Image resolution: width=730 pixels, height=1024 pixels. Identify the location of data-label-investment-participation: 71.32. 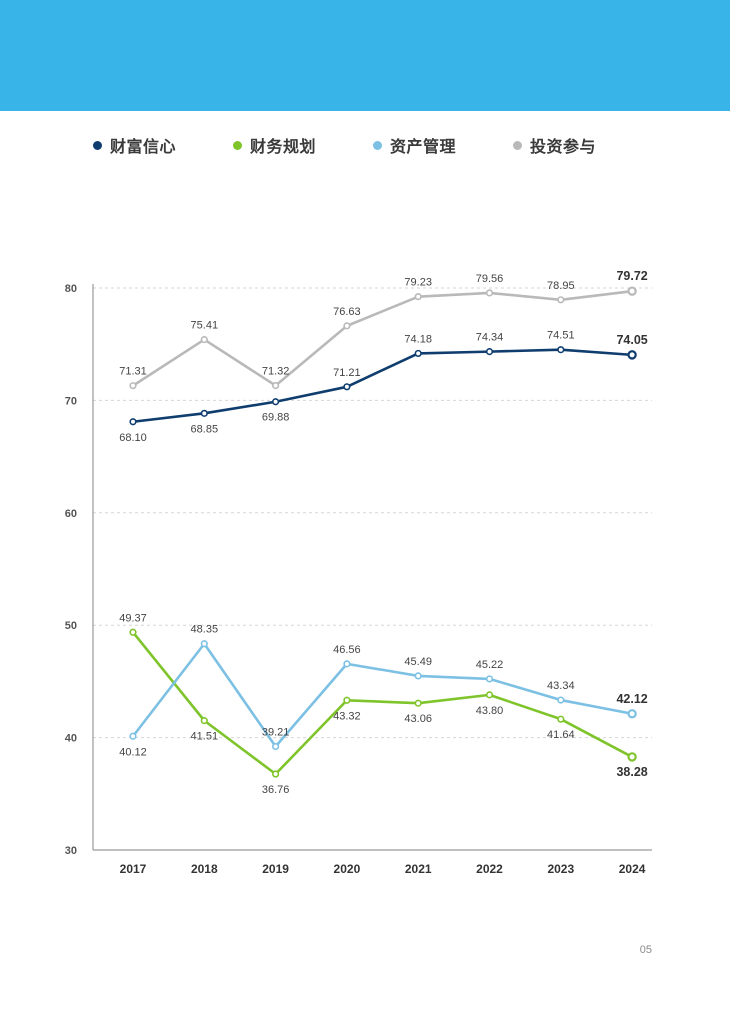
(276, 372).